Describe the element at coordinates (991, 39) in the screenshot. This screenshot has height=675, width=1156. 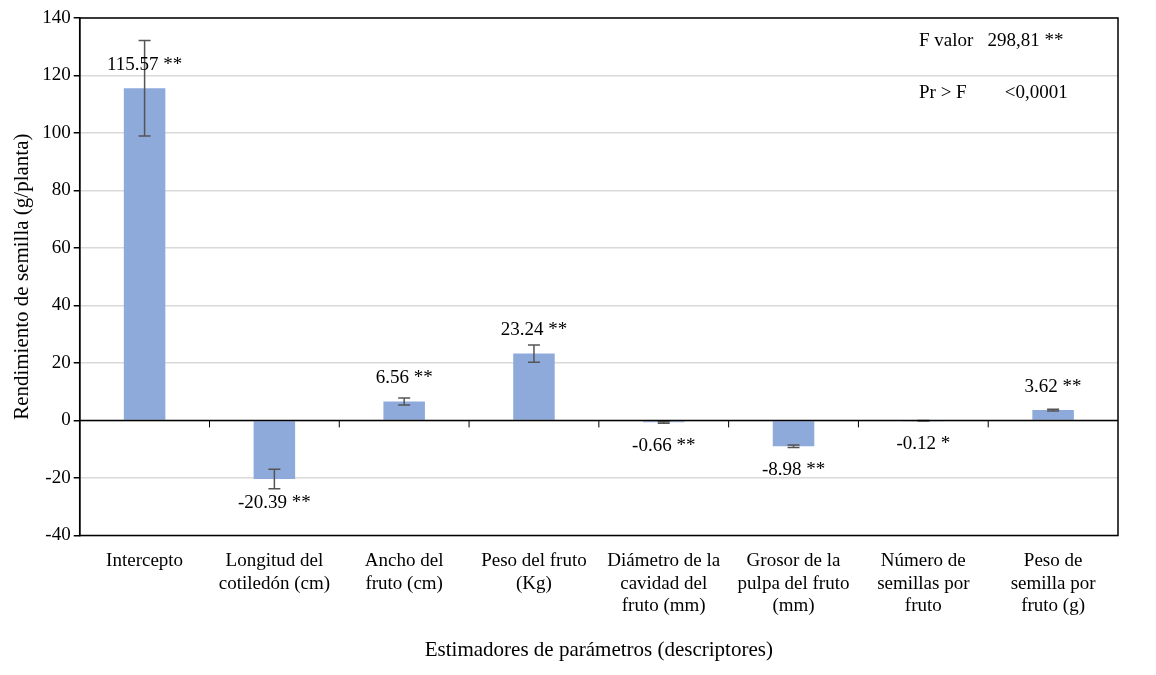
I see `annotation: F valor 298,81 **` at that location.